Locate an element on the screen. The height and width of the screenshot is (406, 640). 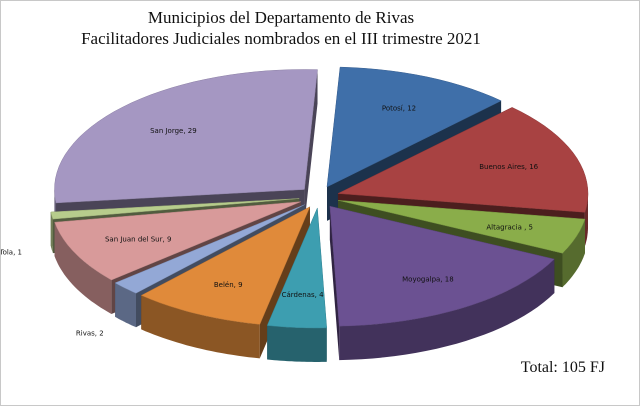
total-annotation: Total: 105 FJ is located at coordinates (562, 367).